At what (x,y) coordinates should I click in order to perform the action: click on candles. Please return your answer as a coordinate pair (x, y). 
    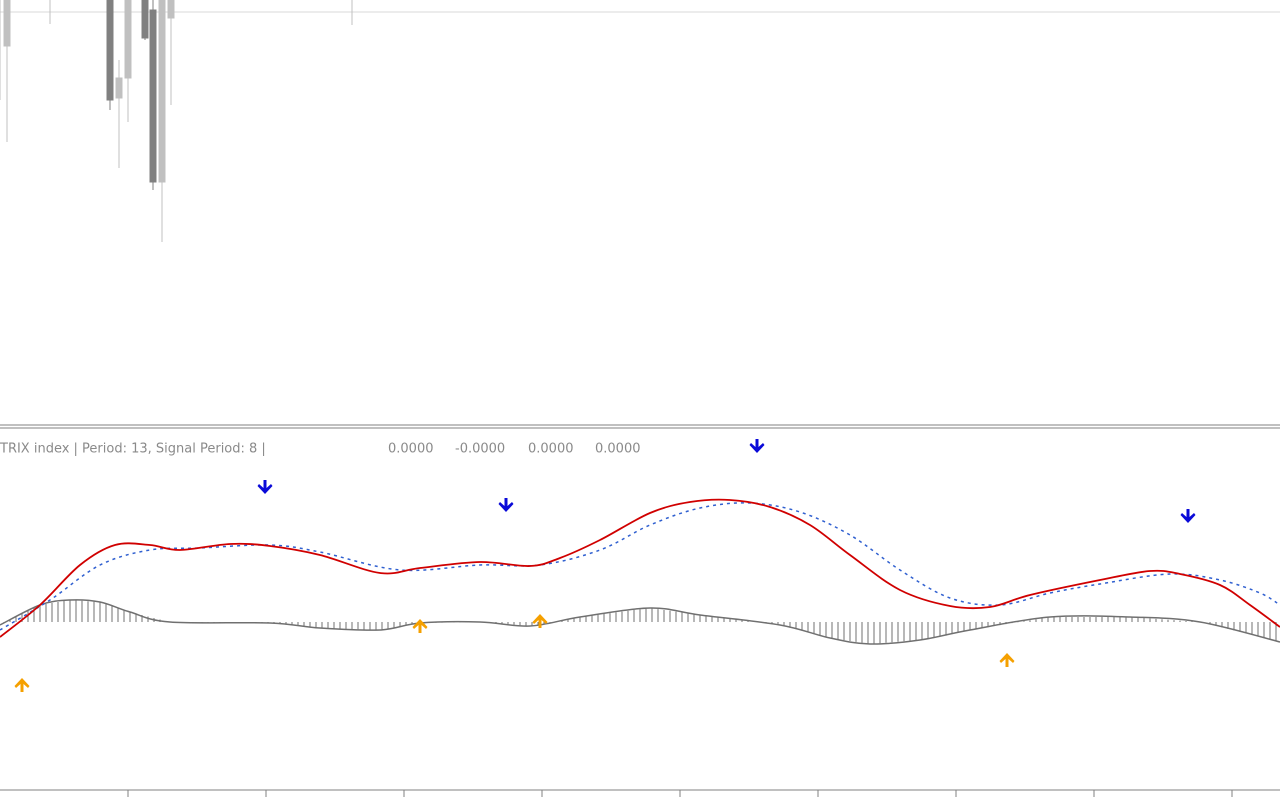
    Looking at the image, I should click on (176, 121).